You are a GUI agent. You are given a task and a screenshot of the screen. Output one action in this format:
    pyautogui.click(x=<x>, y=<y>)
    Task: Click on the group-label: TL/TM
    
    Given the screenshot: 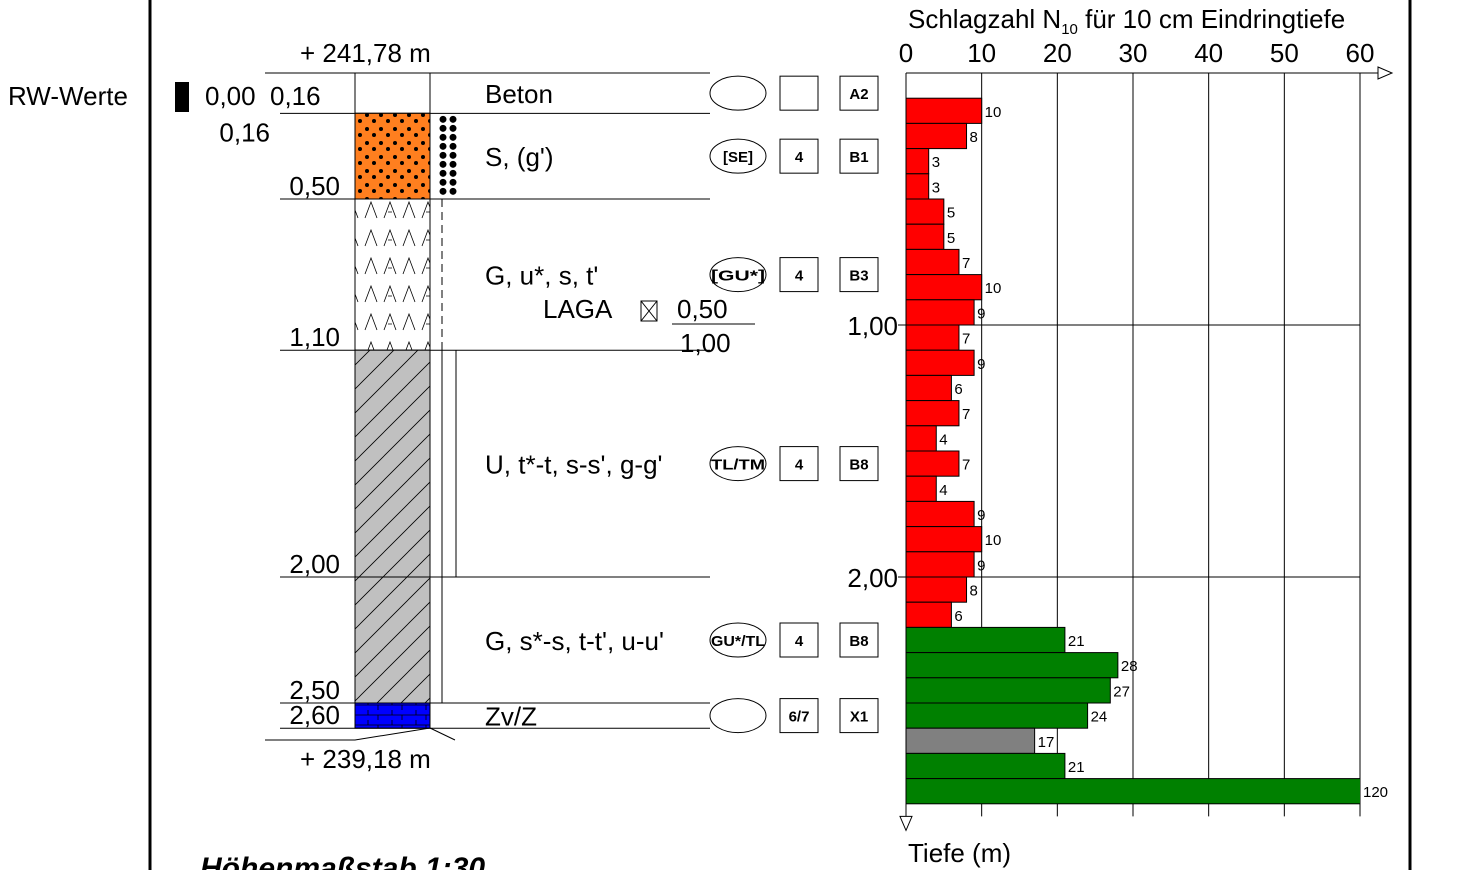 What is the action you would take?
    pyautogui.click(x=738, y=465)
    